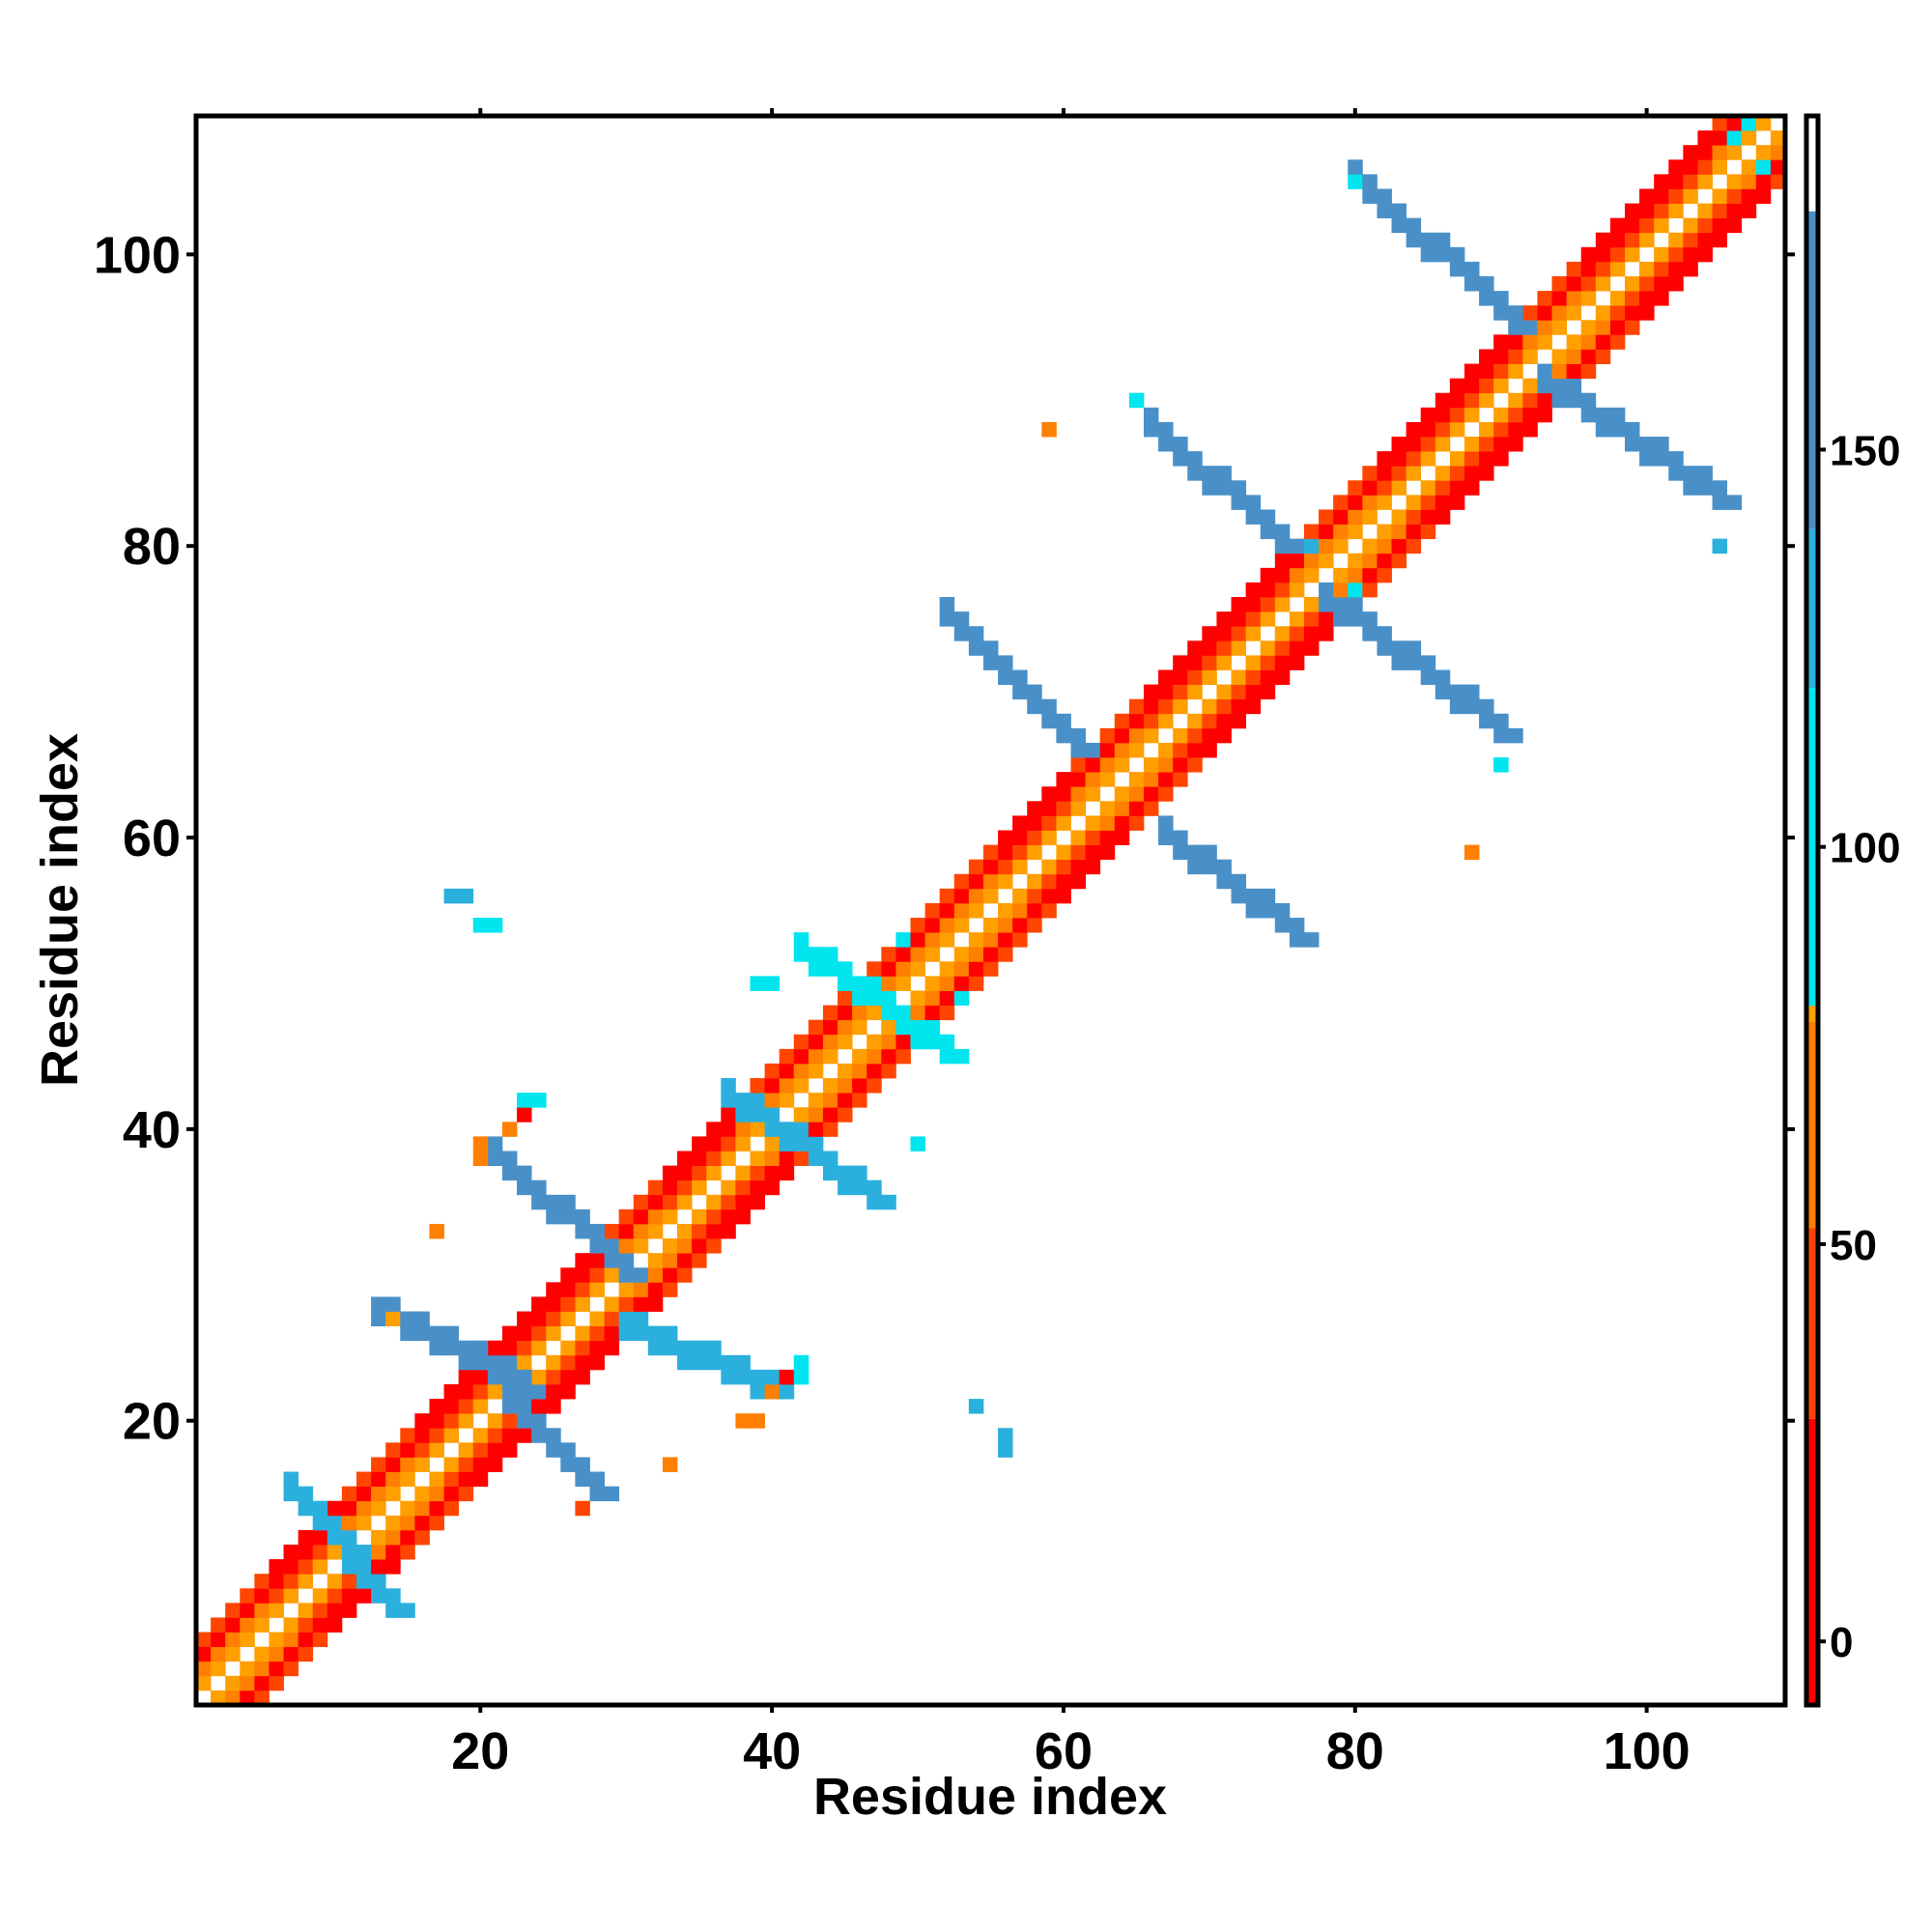 The width and height of the screenshot is (1932, 1932). I want to click on colorbar-tick-label: 100, so click(1865, 848).